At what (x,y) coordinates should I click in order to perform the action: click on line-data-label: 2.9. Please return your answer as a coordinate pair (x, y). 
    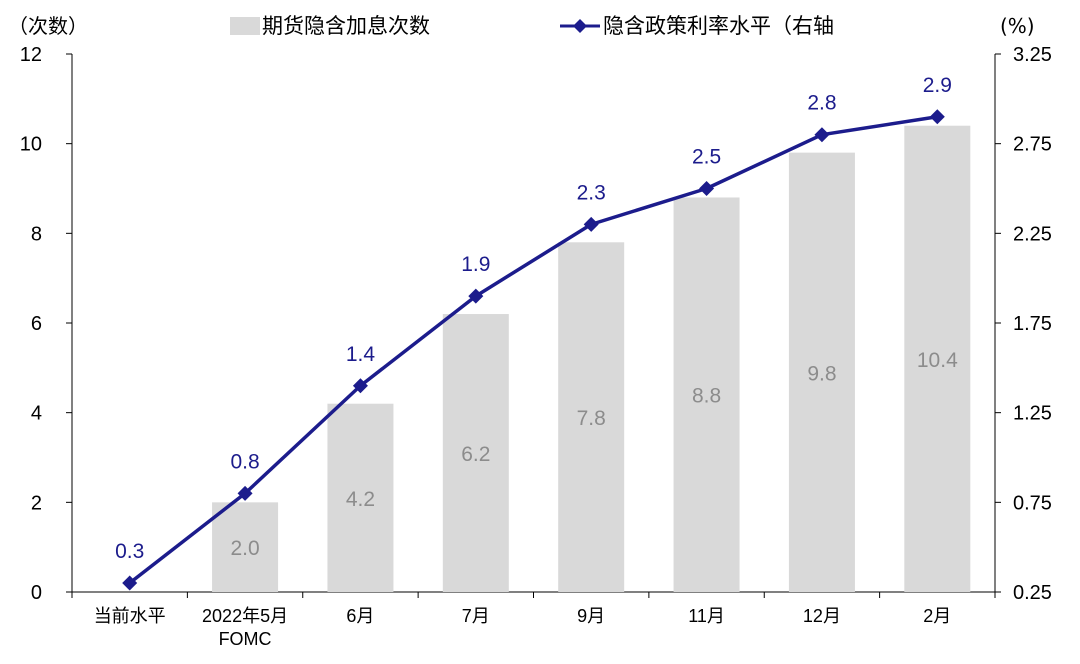
    Looking at the image, I should click on (937, 85).